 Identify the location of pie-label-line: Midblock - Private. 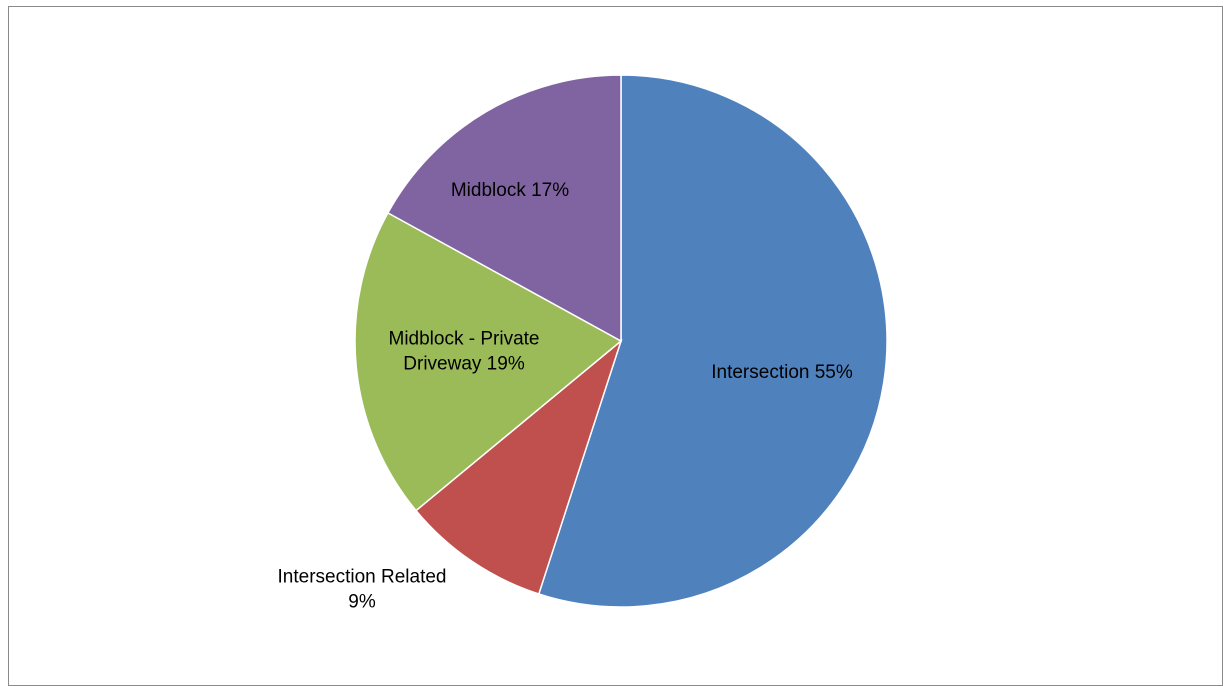
(464, 339).